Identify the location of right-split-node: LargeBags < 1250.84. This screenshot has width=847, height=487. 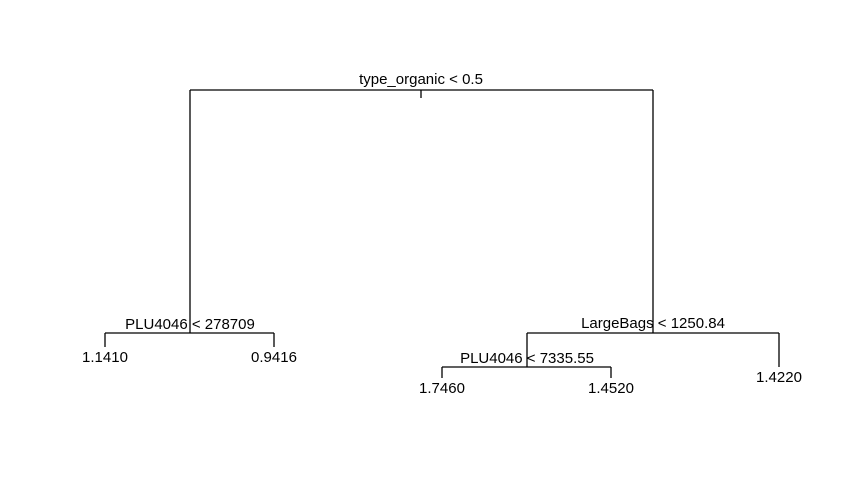
(653, 341).